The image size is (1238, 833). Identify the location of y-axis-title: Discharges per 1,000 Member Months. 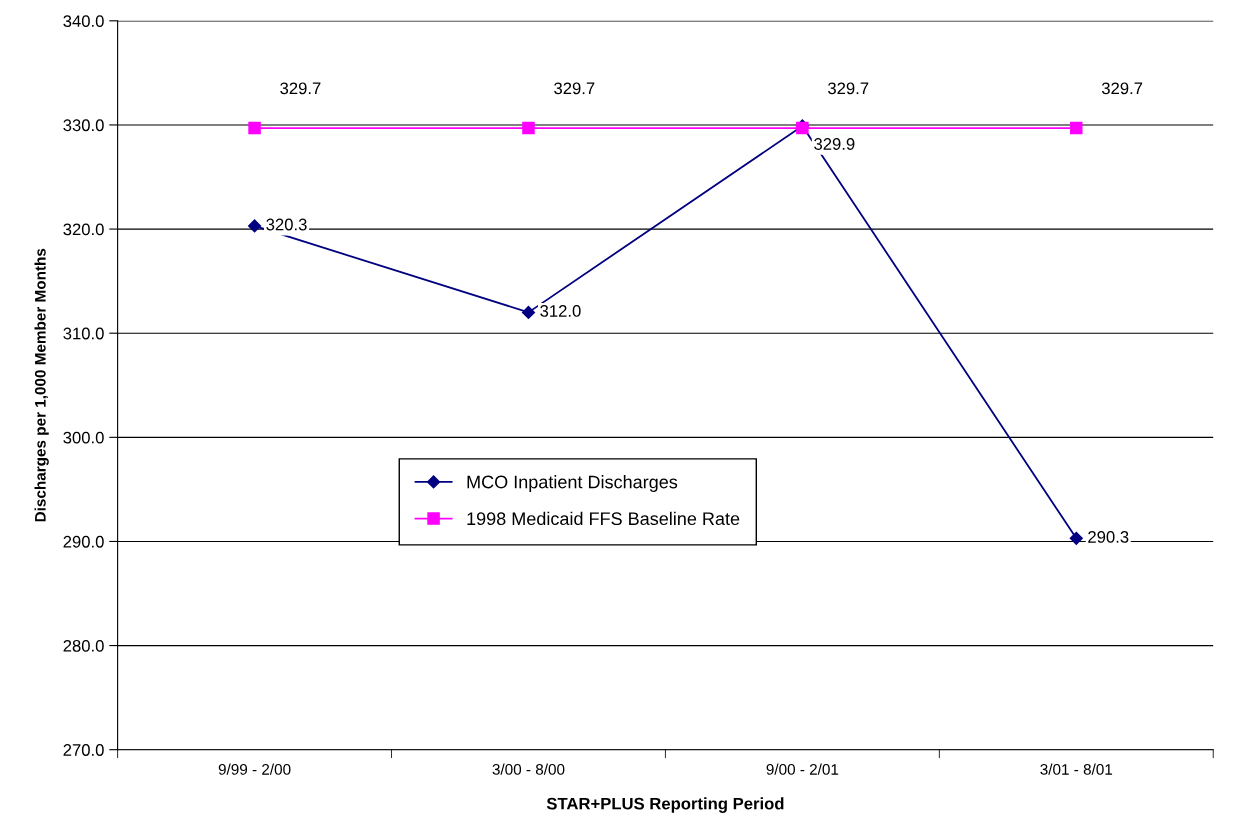
(41, 385).